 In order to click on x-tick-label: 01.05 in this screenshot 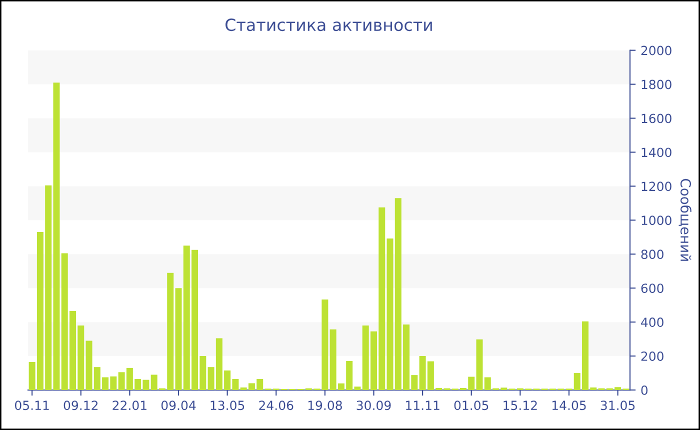, I will do `click(471, 405)`.